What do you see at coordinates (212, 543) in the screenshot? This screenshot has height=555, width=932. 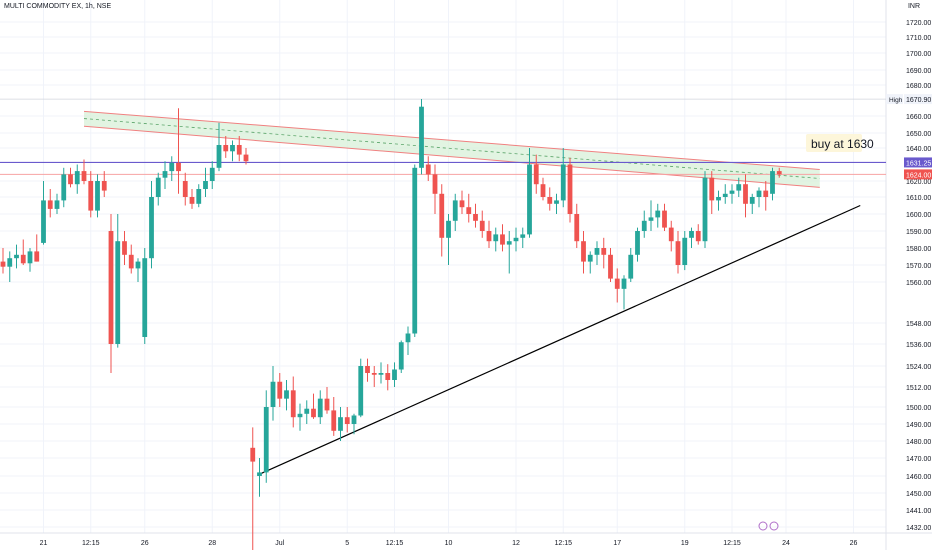 I see `time-tick-label: 28` at bounding box center [212, 543].